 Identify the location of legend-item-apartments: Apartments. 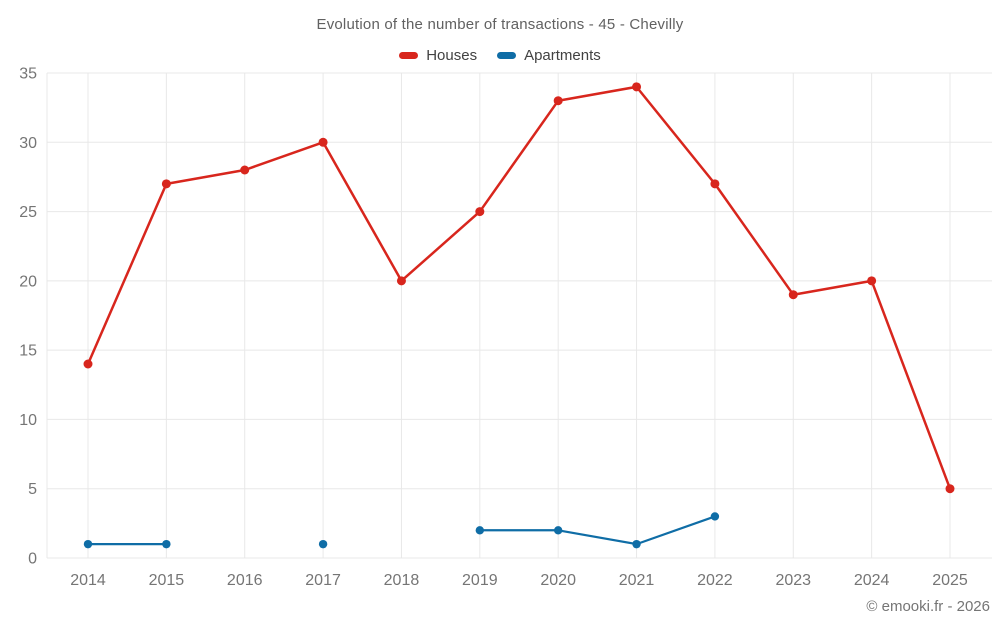
(549, 55).